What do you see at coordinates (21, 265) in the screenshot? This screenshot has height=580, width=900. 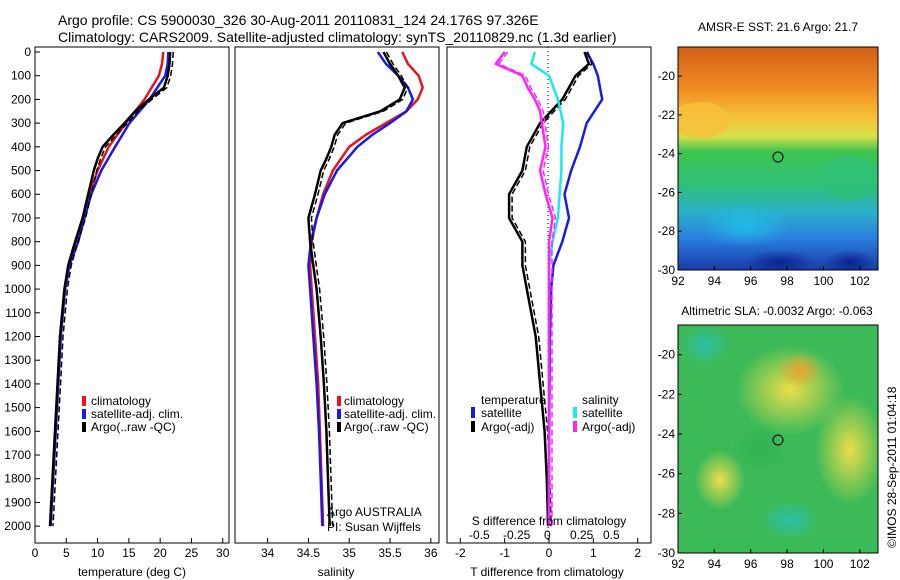 I see `y-tick-label: 900` at bounding box center [21, 265].